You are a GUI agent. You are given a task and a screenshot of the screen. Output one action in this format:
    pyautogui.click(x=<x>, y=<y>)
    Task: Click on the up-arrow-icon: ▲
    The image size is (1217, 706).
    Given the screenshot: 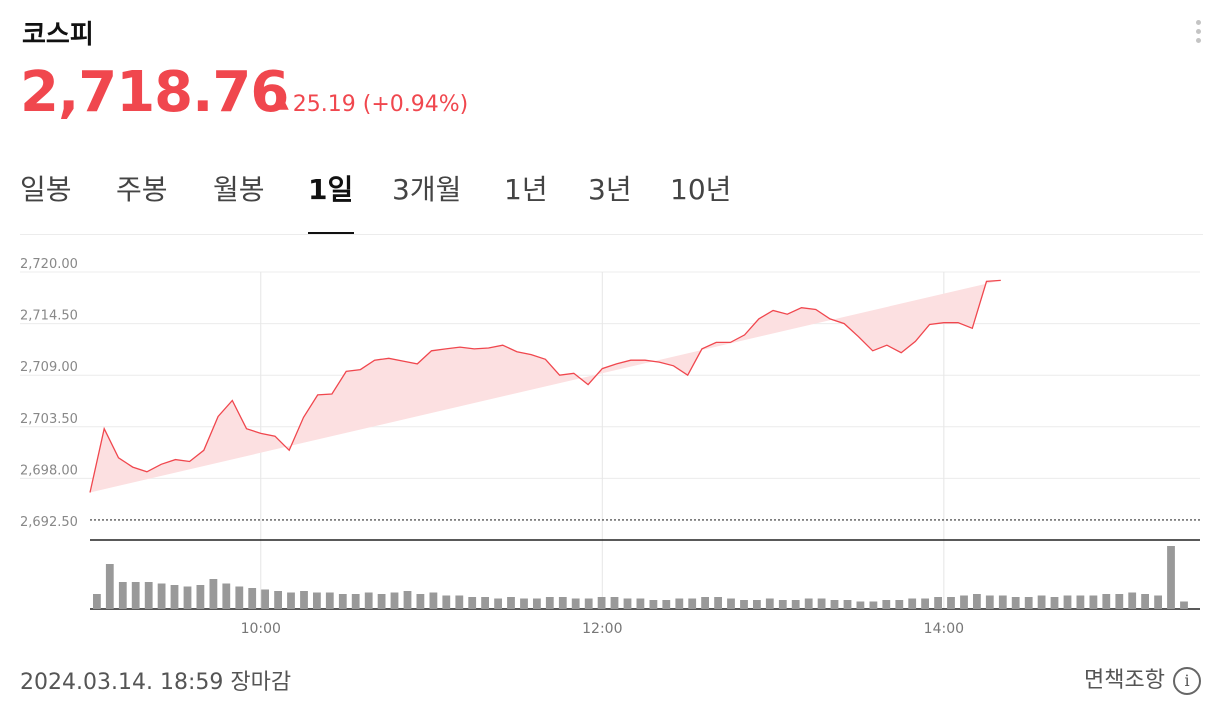 What is the action you would take?
    pyautogui.click(x=283, y=104)
    